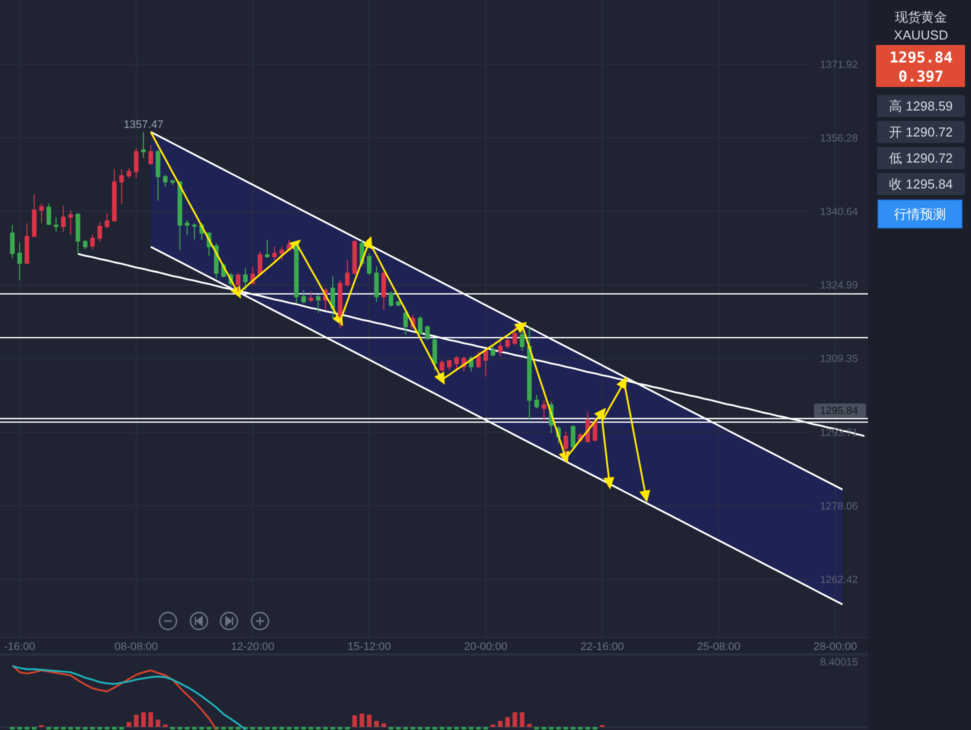 This screenshot has width=971, height=730. Describe the element at coordinates (921, 17) in the screenshot. I see `text: 现货黄金` at that location.